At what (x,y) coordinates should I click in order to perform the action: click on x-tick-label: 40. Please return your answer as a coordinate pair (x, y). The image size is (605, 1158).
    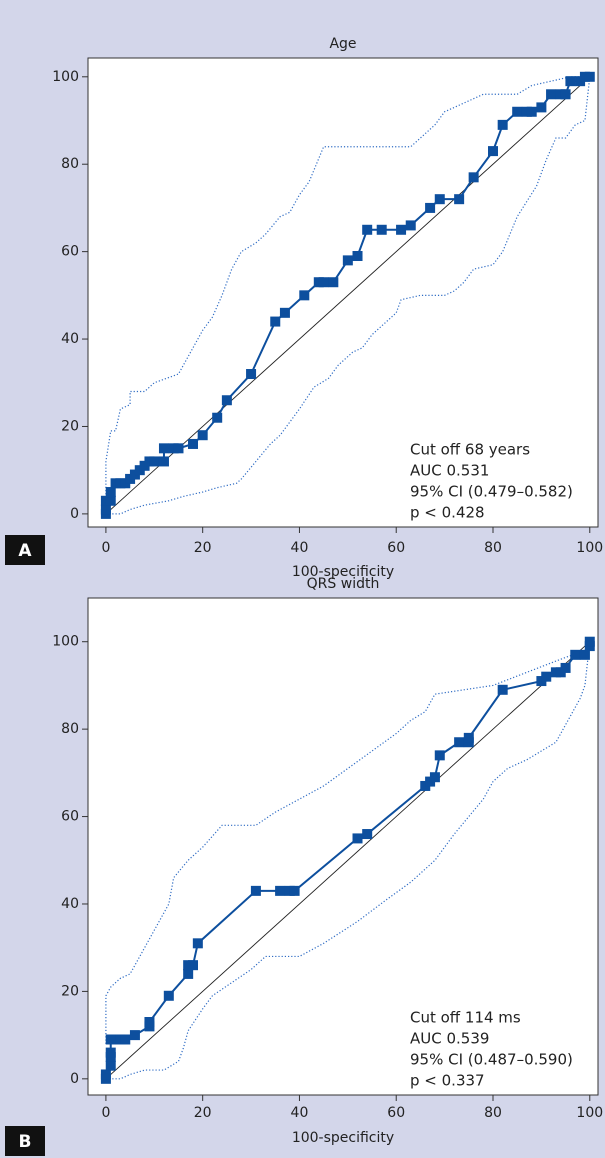
    Looking at the image, I should click on (300, 548).